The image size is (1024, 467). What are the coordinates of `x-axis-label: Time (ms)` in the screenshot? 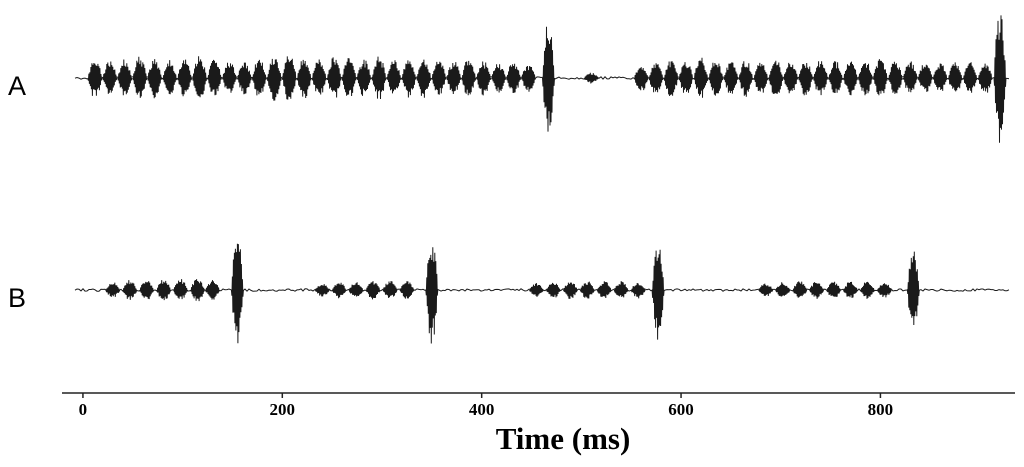 It's located at (563, 438).